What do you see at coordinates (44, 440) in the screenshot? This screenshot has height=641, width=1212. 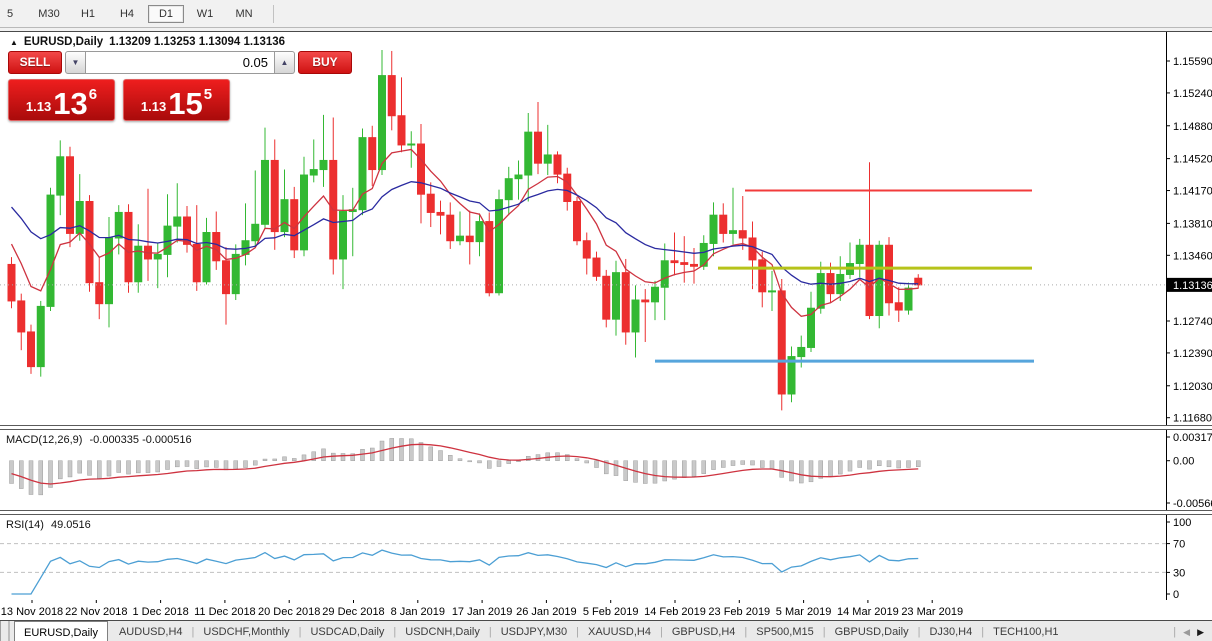 I see `macd-label: MACD(12,26,9)` at bounding box center [44, 440].